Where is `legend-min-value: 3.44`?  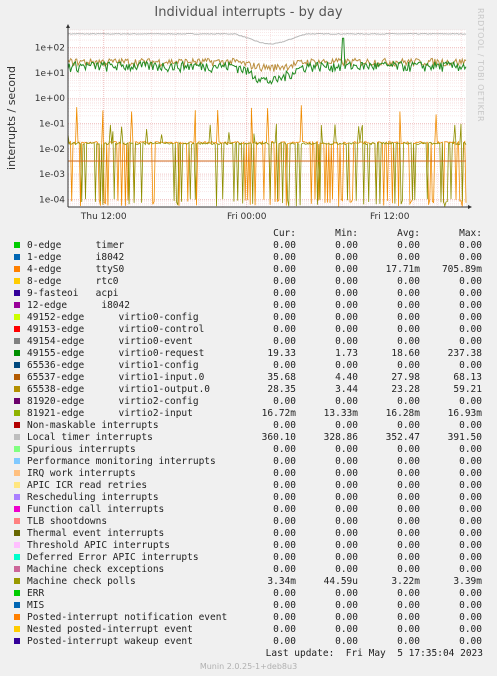
legend-min-value: 3.44 is located at coordinates (346, 389).